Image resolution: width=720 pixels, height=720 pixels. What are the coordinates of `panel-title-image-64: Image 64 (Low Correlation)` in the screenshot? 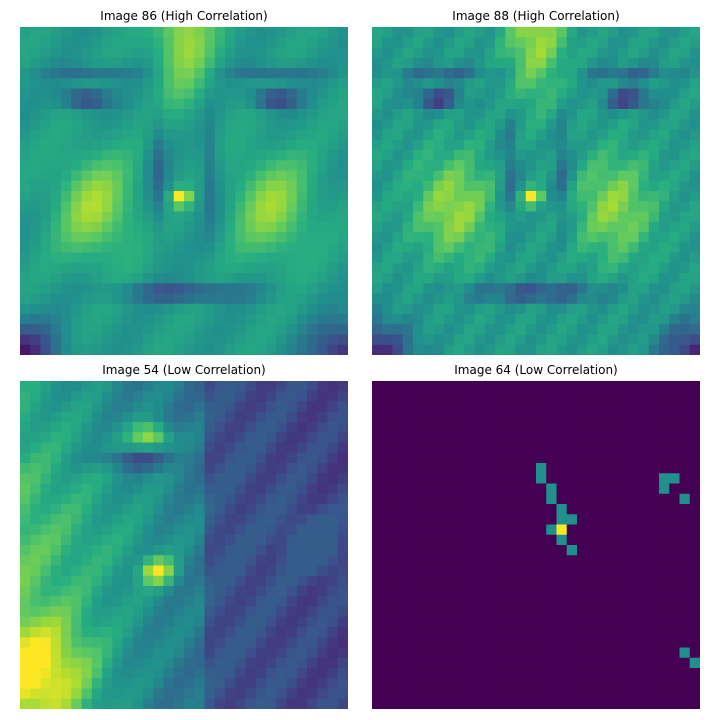 It's located at (536, 370).